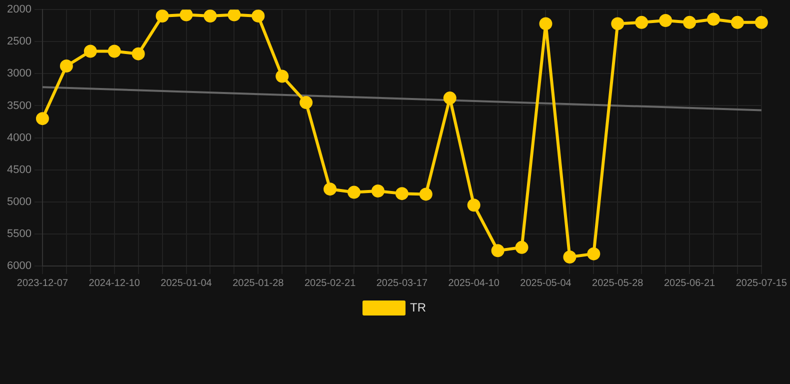  I want to click on x-tick-label: 2025-02-21, so click(330, 283).